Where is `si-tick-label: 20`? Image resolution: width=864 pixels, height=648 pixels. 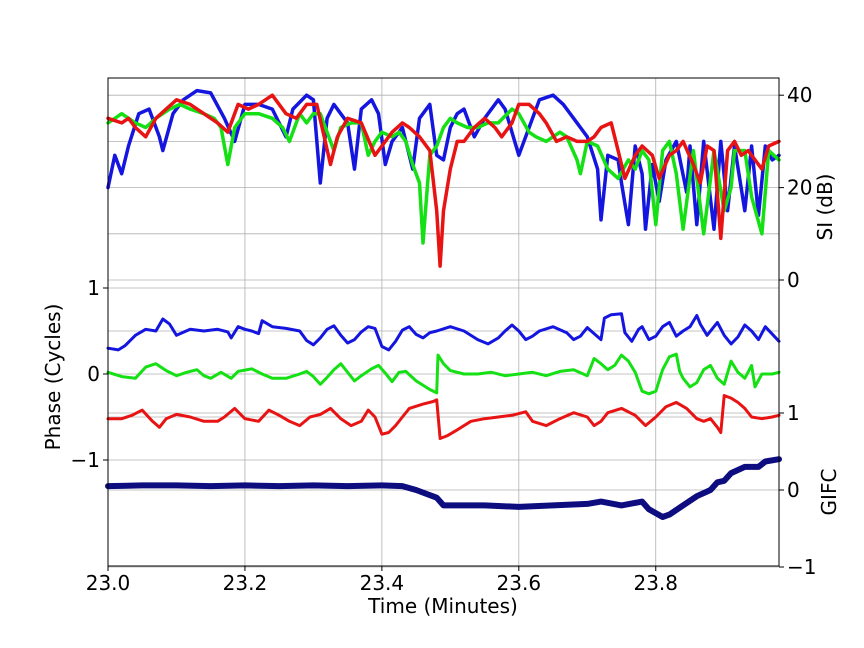
si-tick-label: 20 is located at coordinates (799, 188).